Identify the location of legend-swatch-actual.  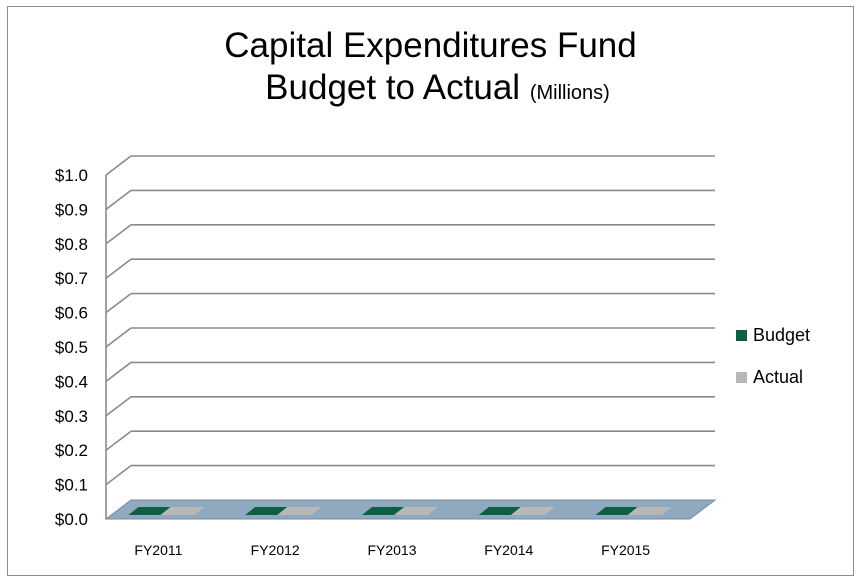
(741, 377).